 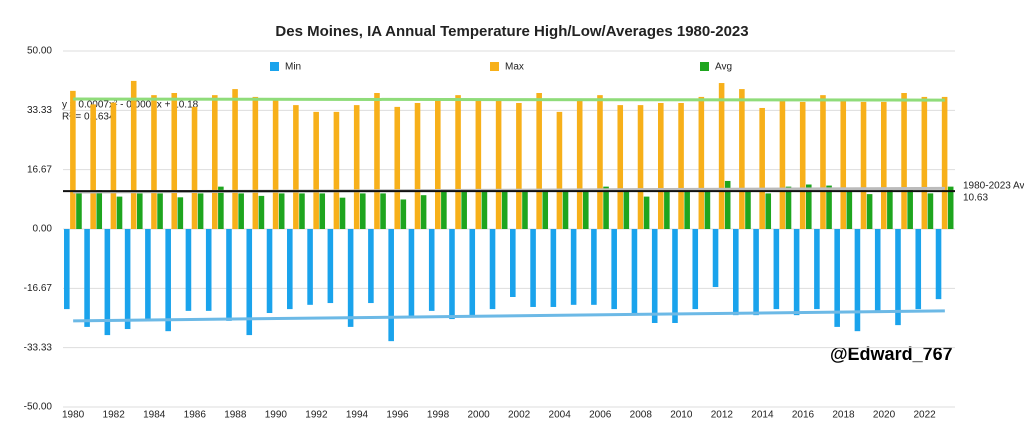 What do you see at coordinates (438, 415) in the screenshot?
I see `x-tick-label: 1998` at bounding box center [438, 415].